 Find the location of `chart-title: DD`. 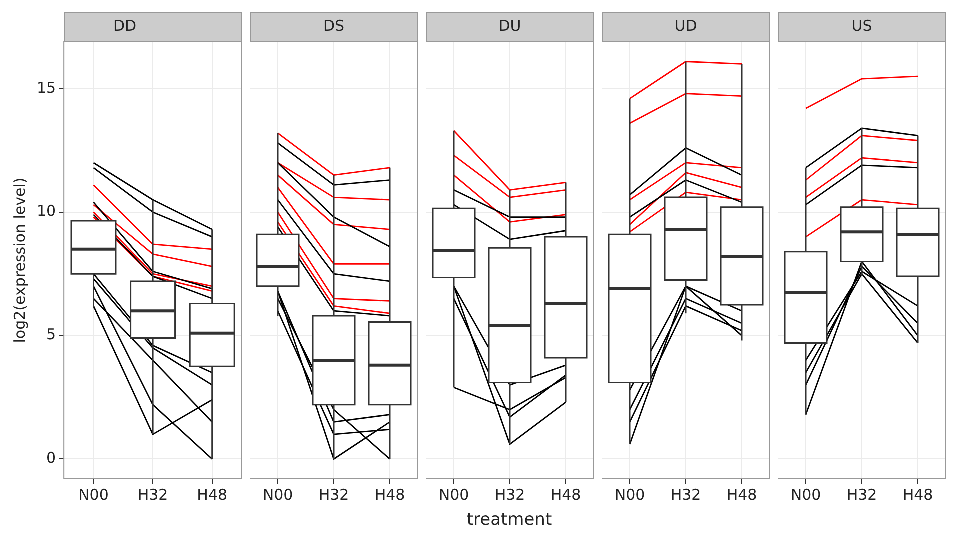

chart-title: DD is located at coordinates (125, 25).